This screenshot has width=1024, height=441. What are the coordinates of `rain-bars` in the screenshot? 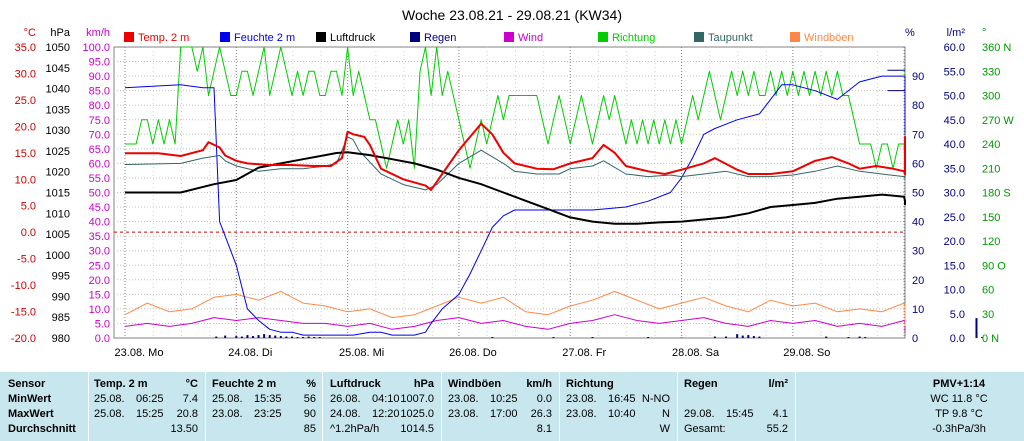 It's located at (599, 328).